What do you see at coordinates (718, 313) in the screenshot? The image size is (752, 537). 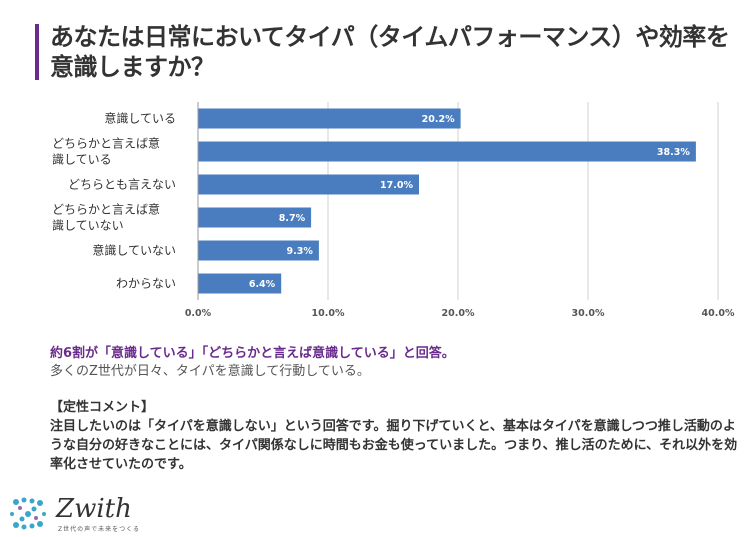 I see `x-tick-label: 40.0%` at bounding box center [718, 313].